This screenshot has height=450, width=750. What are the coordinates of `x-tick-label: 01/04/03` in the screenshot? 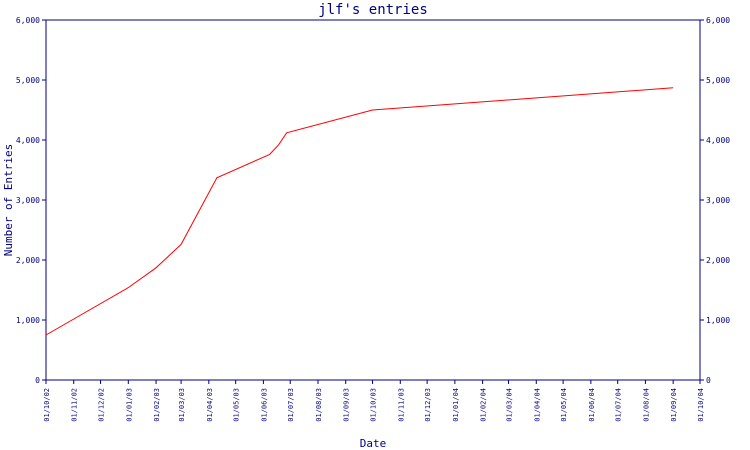 It's located at (210, 405).